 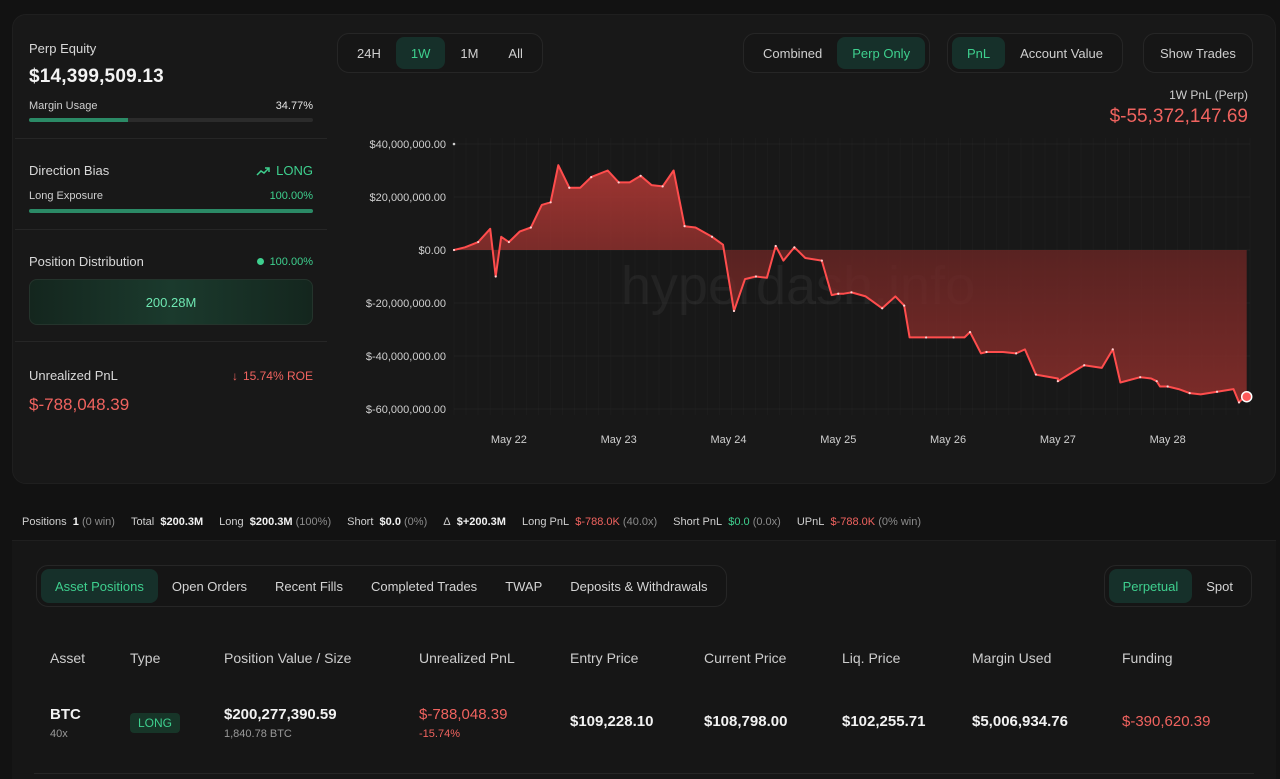 I want to click on show-trades-button: Show Trades, so click(x=1198, y=53).